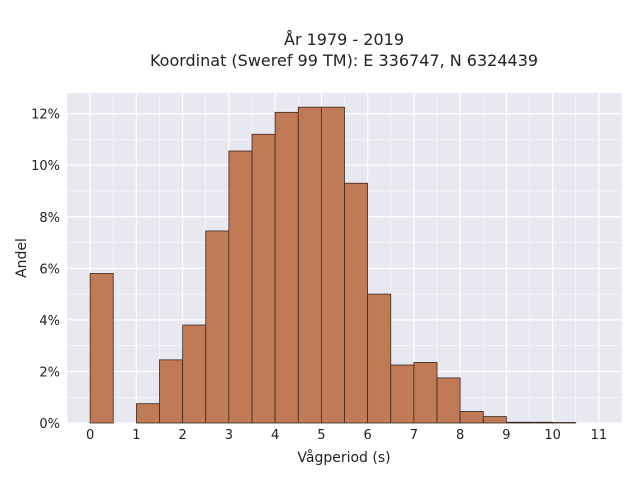  What do you see at coordinates (343, 457) in the screenshot?
I see `x-axis-label: Vågperiod (s)` at bounding box center [343, 457].